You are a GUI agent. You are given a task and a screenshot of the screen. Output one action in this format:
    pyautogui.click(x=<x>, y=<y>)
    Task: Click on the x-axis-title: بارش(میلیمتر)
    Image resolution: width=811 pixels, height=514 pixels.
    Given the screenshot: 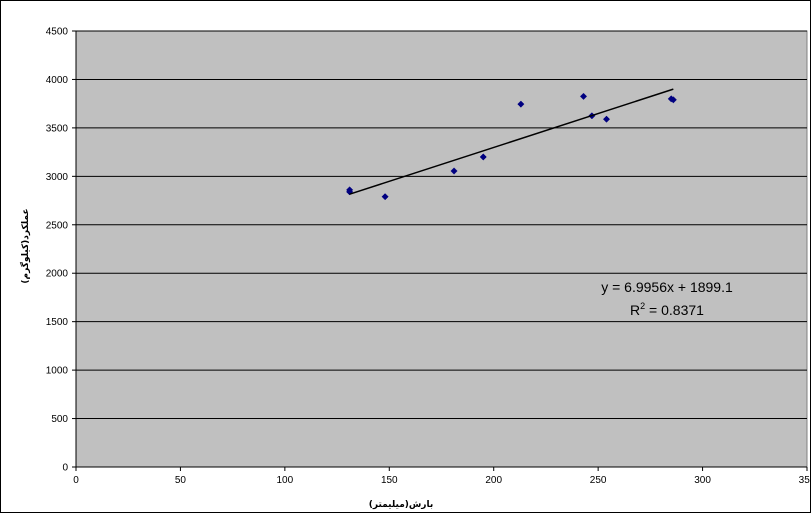 What is the action you would take?
    pyautogui.click(x=401, y=505)
    